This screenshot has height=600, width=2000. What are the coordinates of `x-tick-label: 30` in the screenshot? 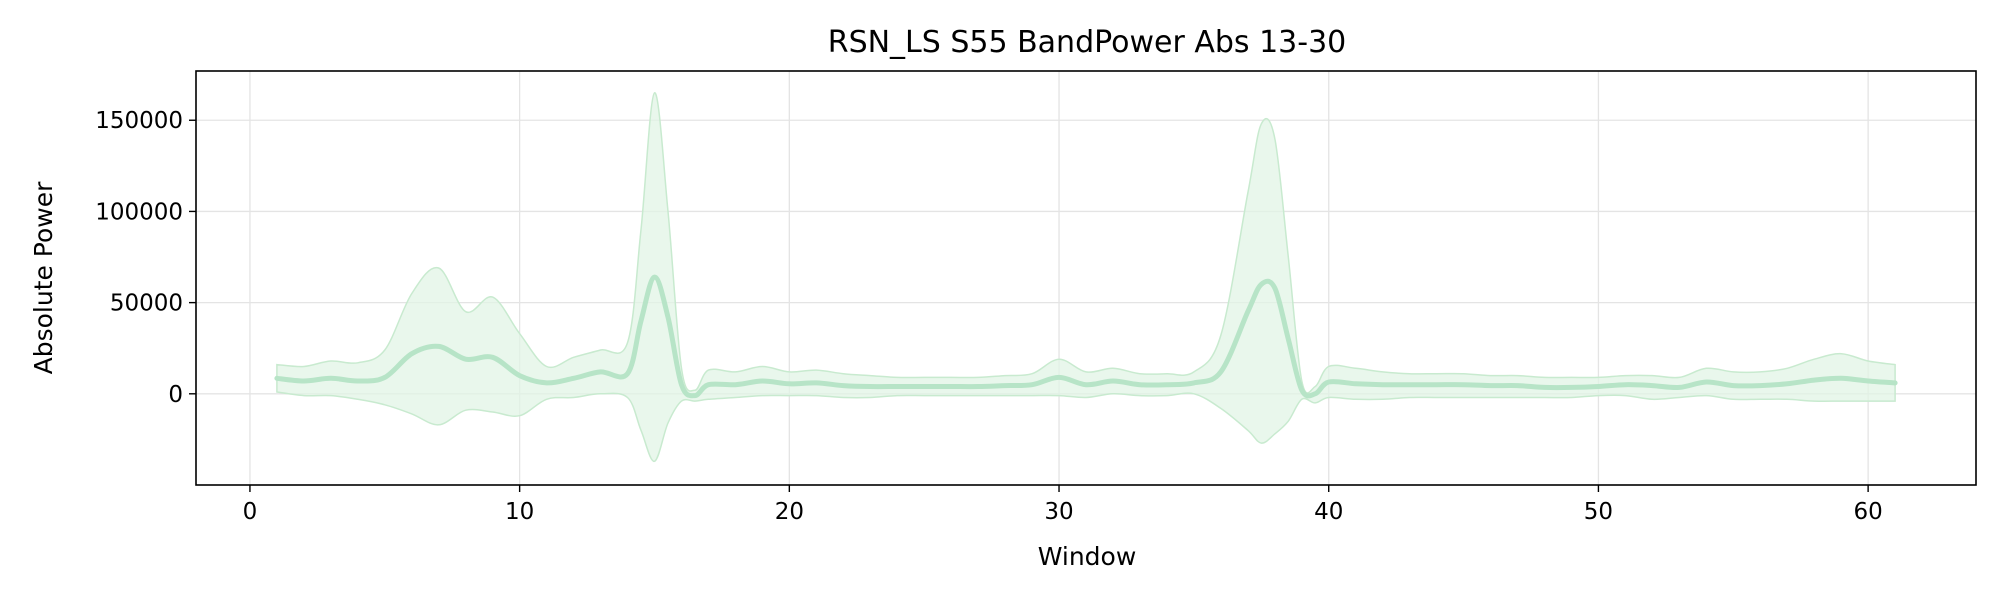 It's located at (1058, 512).